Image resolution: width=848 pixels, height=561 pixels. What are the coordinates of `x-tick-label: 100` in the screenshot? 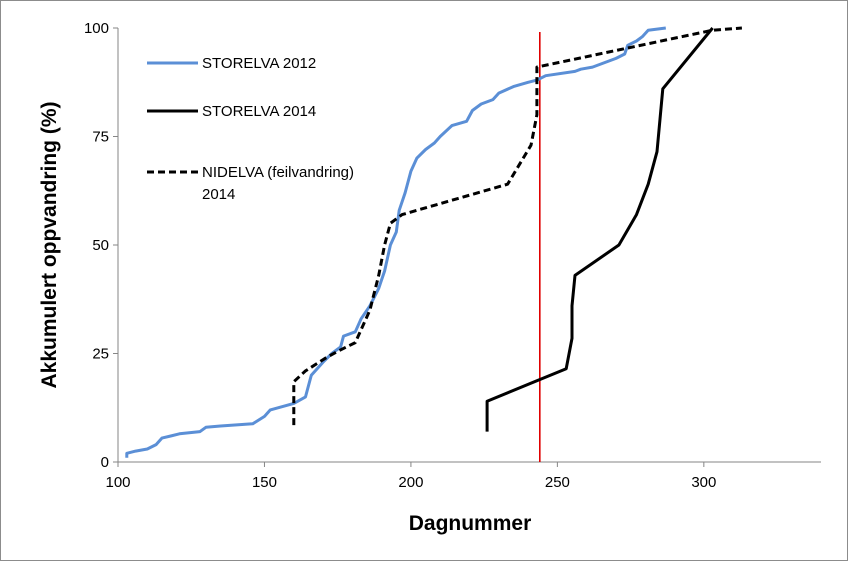 It's located at (117, 482).